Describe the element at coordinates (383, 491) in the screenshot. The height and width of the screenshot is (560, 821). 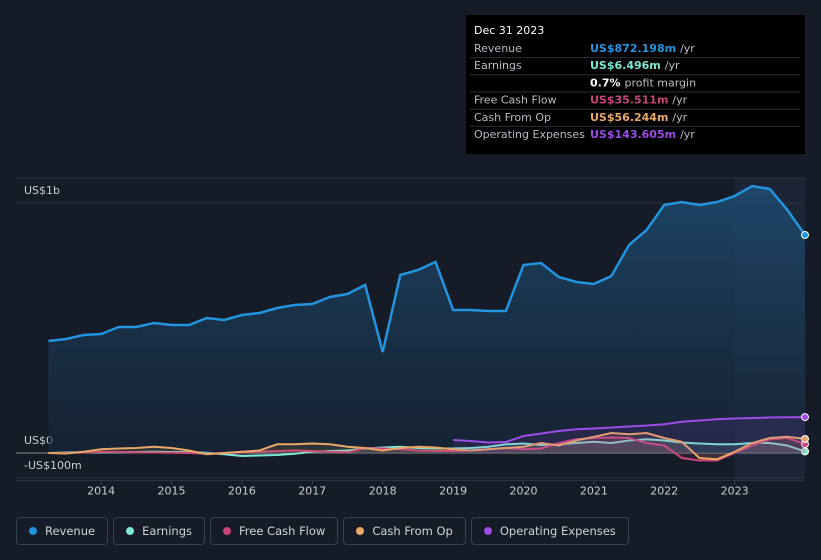
I see `x-tick-label: 2018` at that location.